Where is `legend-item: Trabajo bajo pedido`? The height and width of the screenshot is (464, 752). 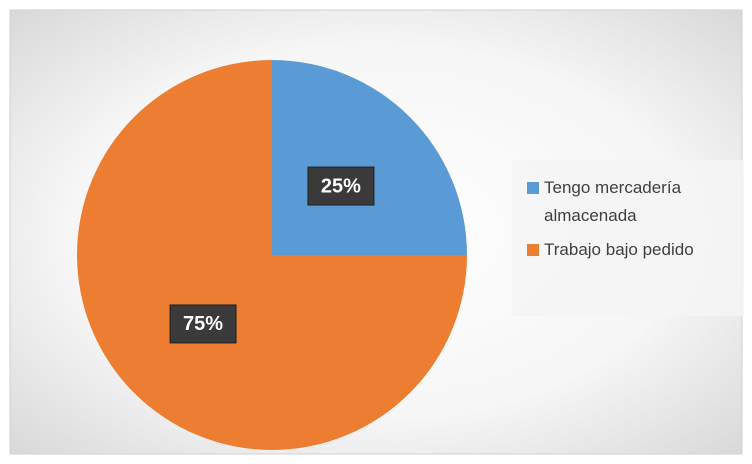
legend-item: Trabajo bajo pedido is located at coordinates (630, 250).